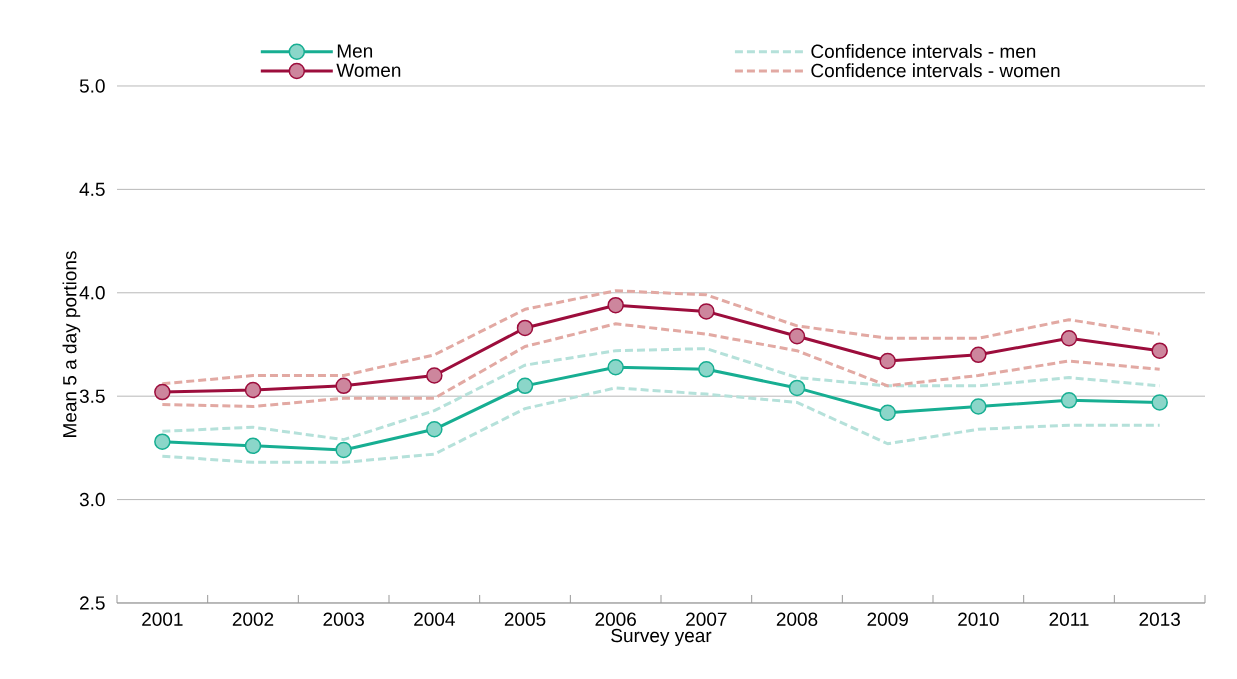  What do you see at coordinates (92, 396) in the screenshot?
I see `y-tick-label: 3.5` at bounding box center [92, 396].